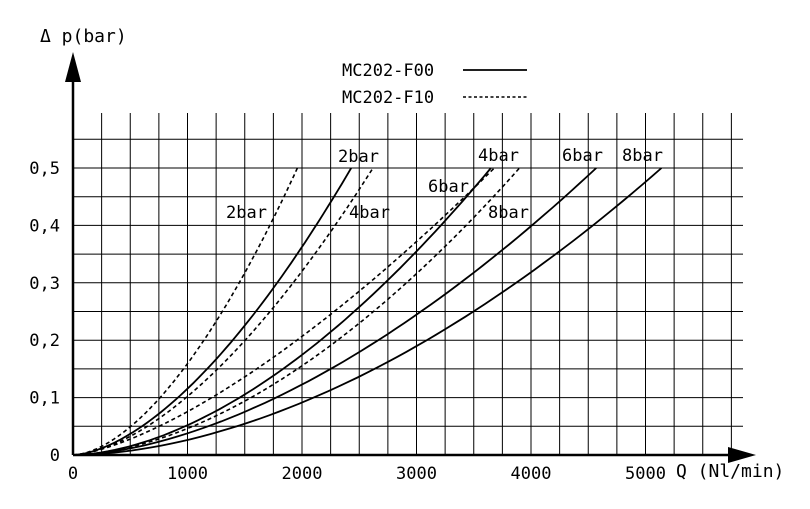  Describe the element at coordinates (531, 474) in the screenshot. I see `x-tick-label: 4000` at that location.